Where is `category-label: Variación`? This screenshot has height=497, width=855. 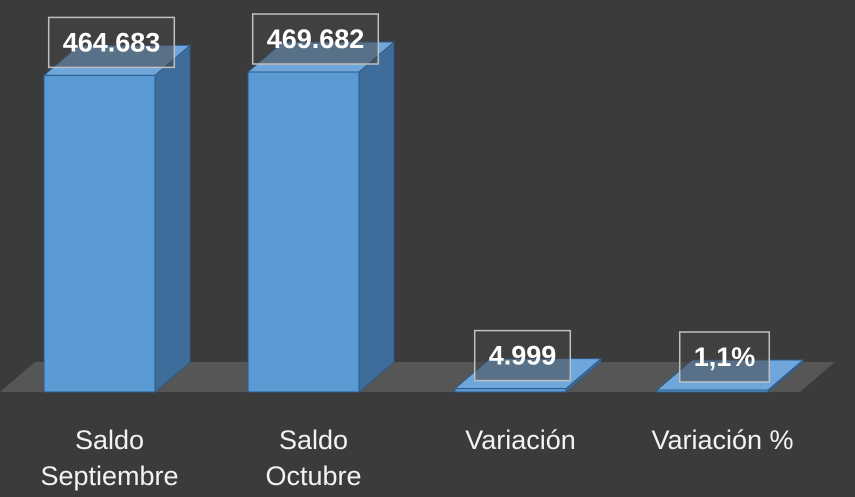 category-label: Variación is located at coordinates (520, 440).